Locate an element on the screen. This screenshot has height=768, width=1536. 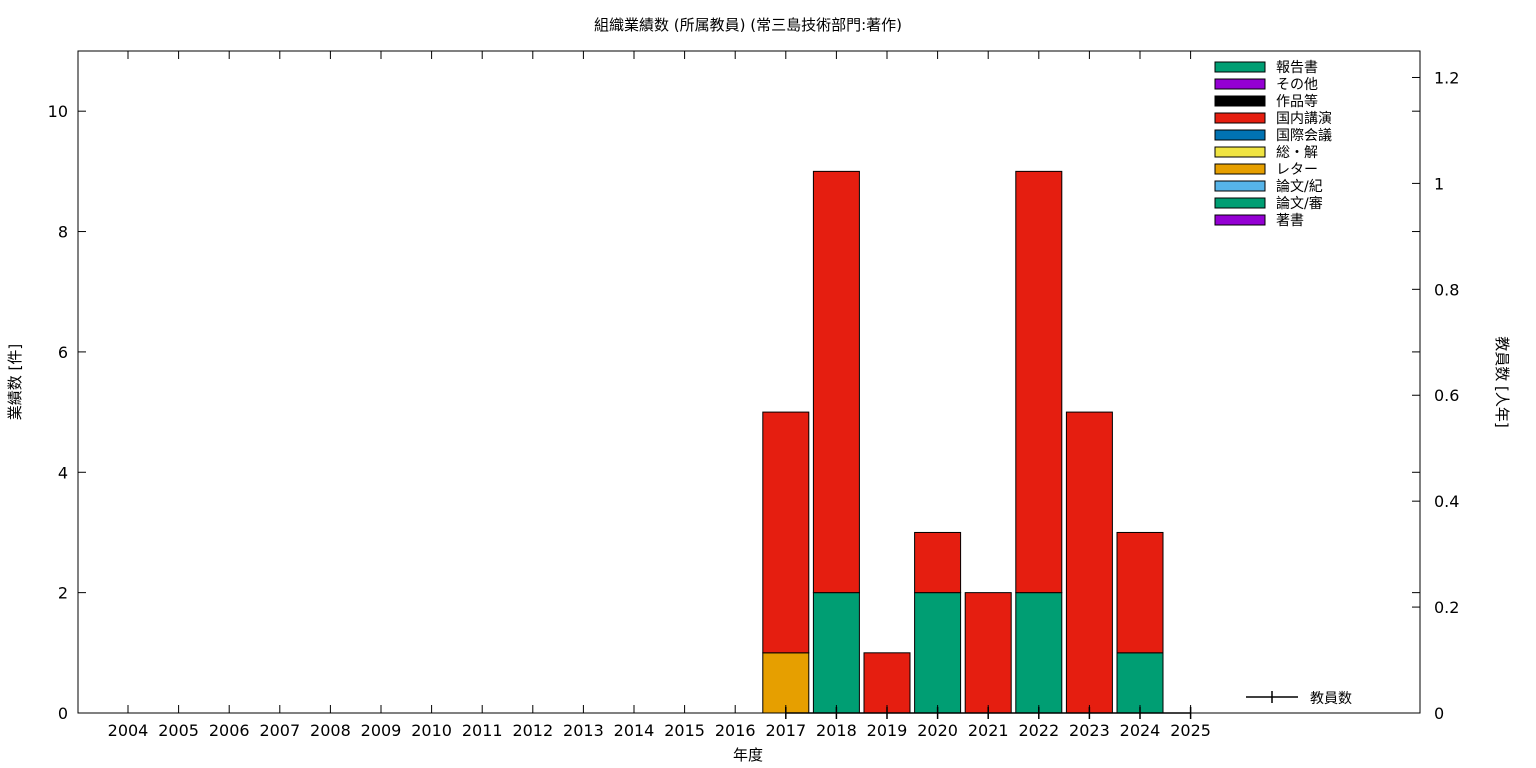
x-tick-label: 2020 is located at coordinates (937, 730).